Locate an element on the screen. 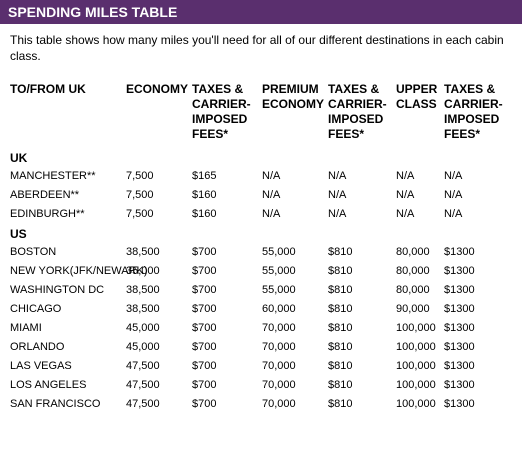 This screenshot has width=522, height=459. table-row: BOSTON 38,500 $700 55,000 $810 80,000 $1300 is located at coordinates (265, 252).